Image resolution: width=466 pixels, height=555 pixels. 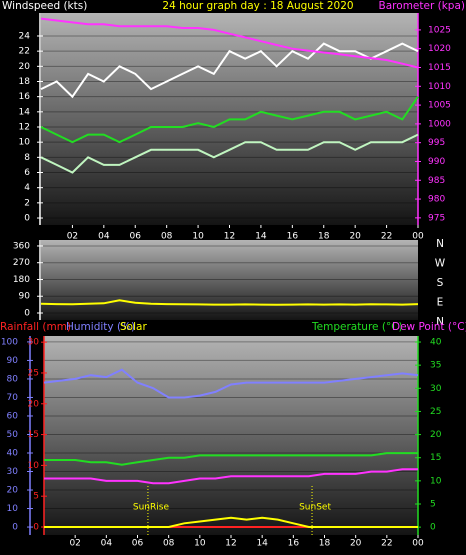 What do you see at coordinates (229, 280) in the screenshot?
I see `plot-area` at bounding box center [229, 280].